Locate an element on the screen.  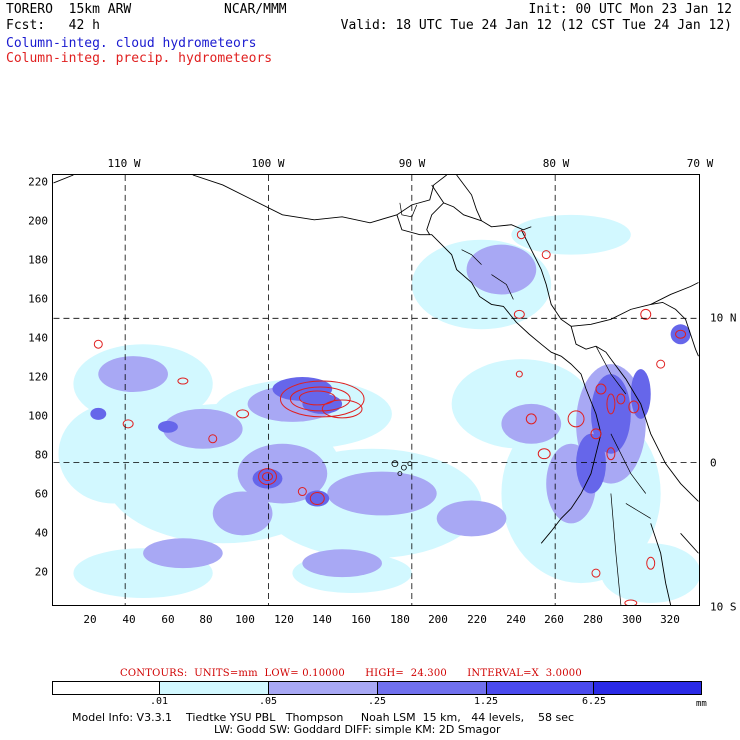
lat-label-10n: 10 N is located at coordinates (723, 318).